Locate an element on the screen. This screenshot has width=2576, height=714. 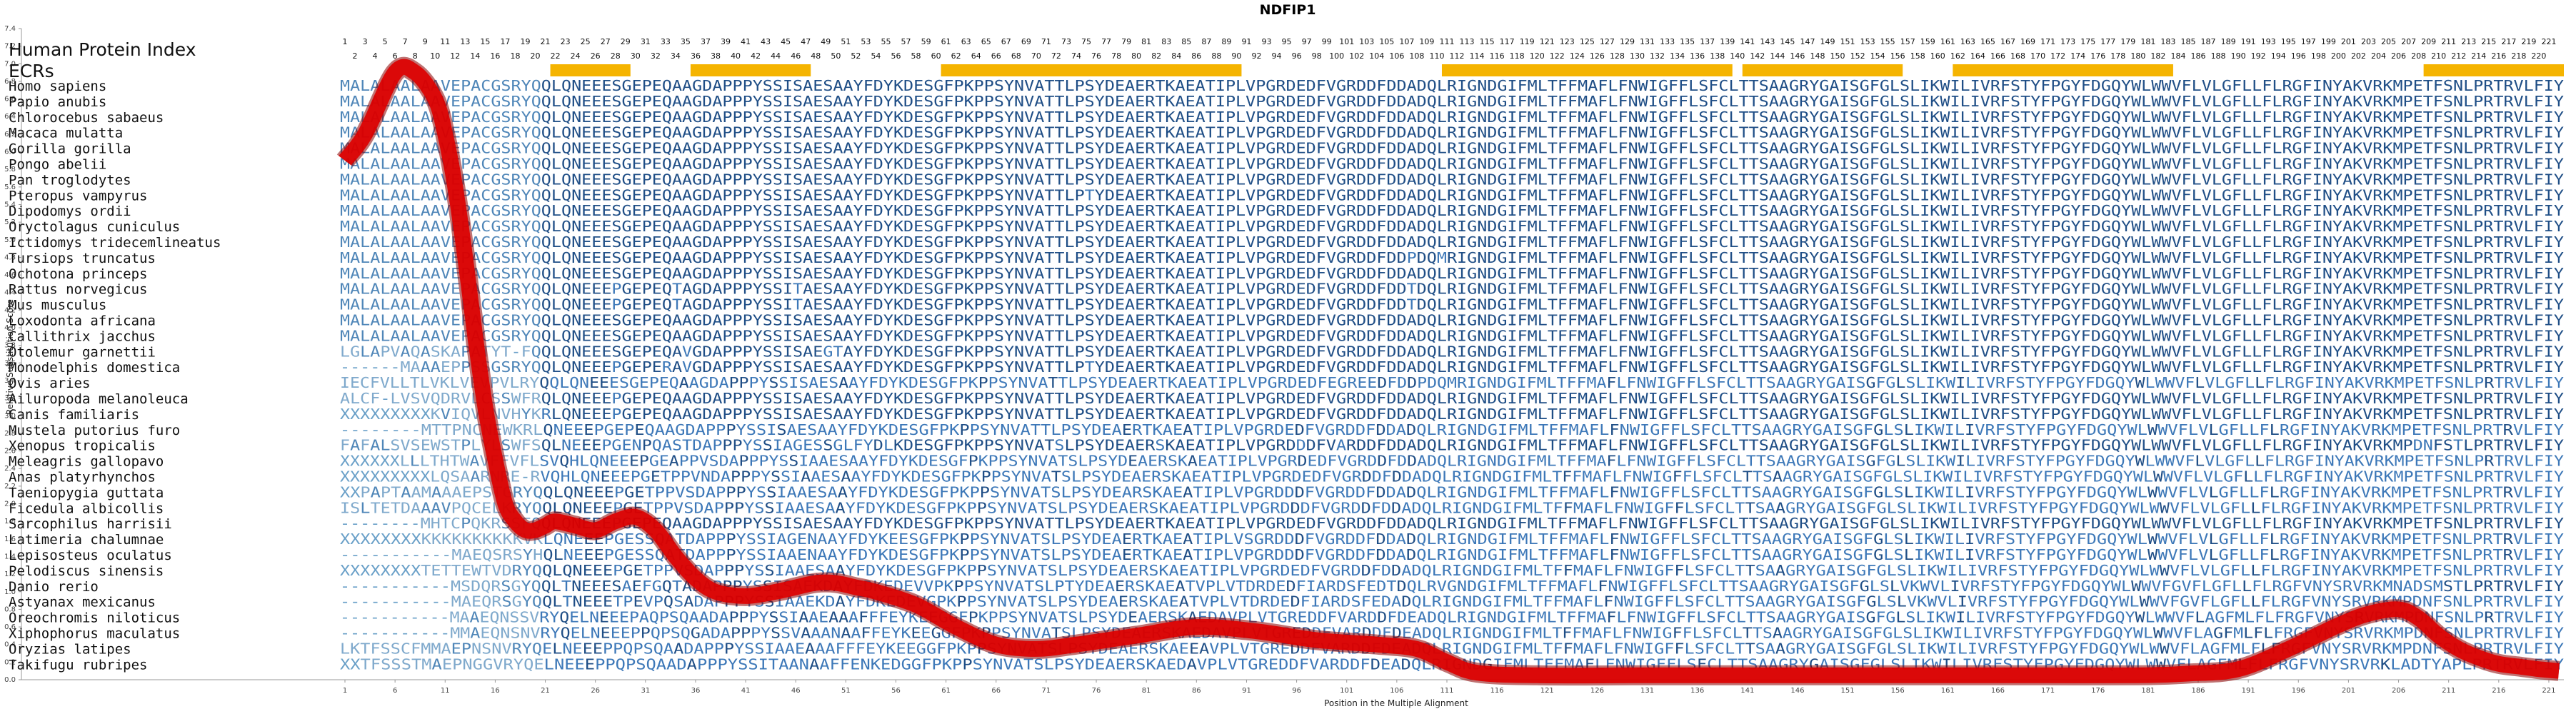
human-index-odd: 37 is located at coordinates (706, 41).